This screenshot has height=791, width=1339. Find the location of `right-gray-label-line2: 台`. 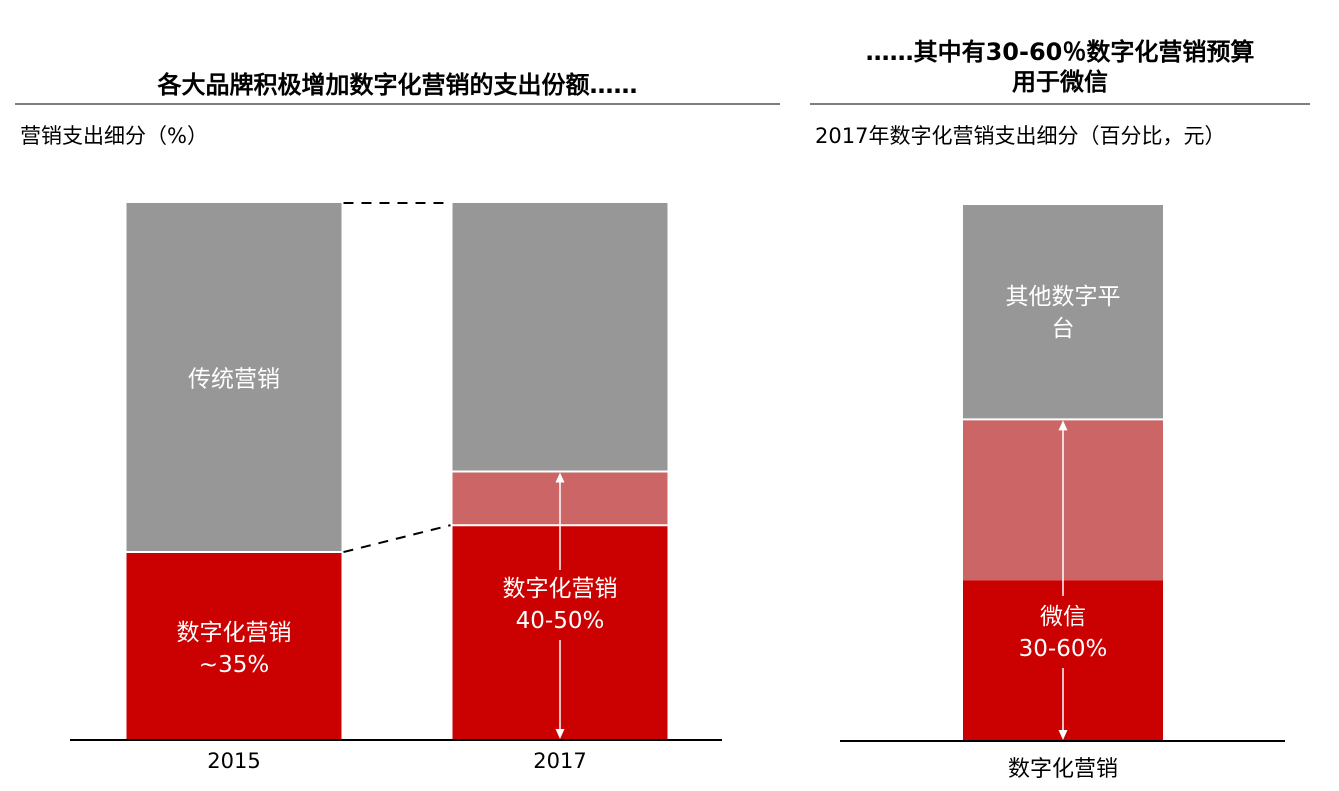

right-gray-label-line2: 台 is located at coordinates (1063, 329).